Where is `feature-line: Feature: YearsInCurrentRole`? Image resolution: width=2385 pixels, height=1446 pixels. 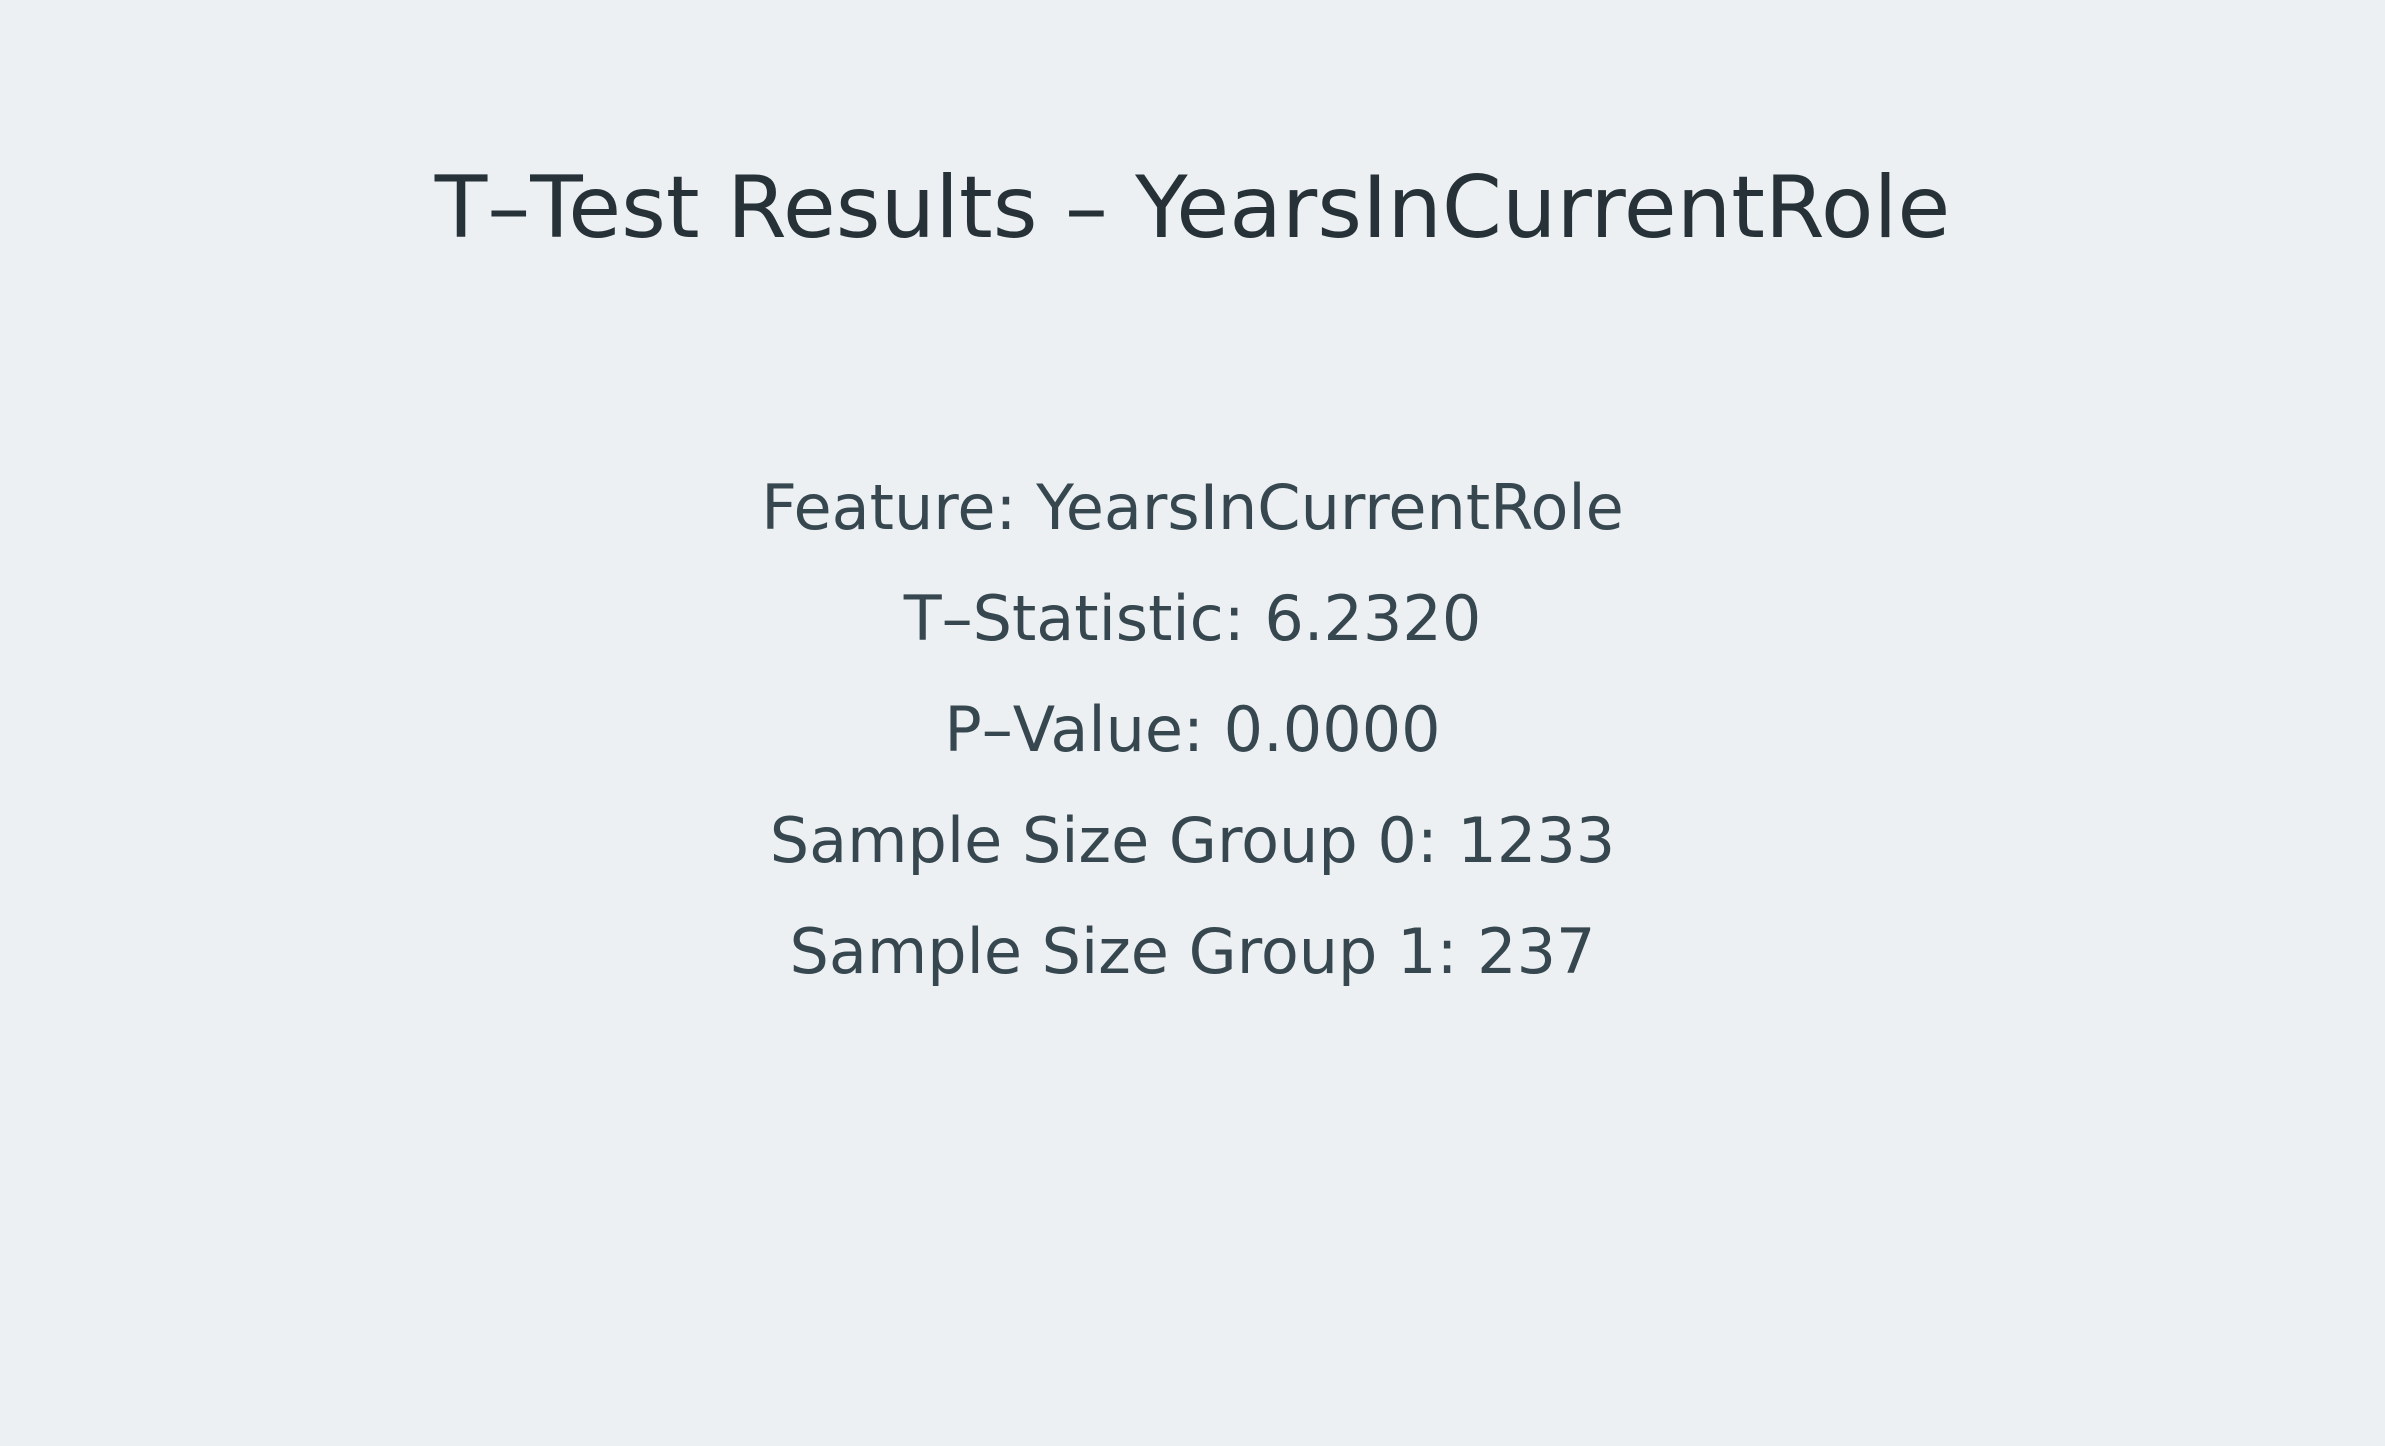 feature-line: Feature: YearsInCurrentRole is located at coordinates (1192, 507).